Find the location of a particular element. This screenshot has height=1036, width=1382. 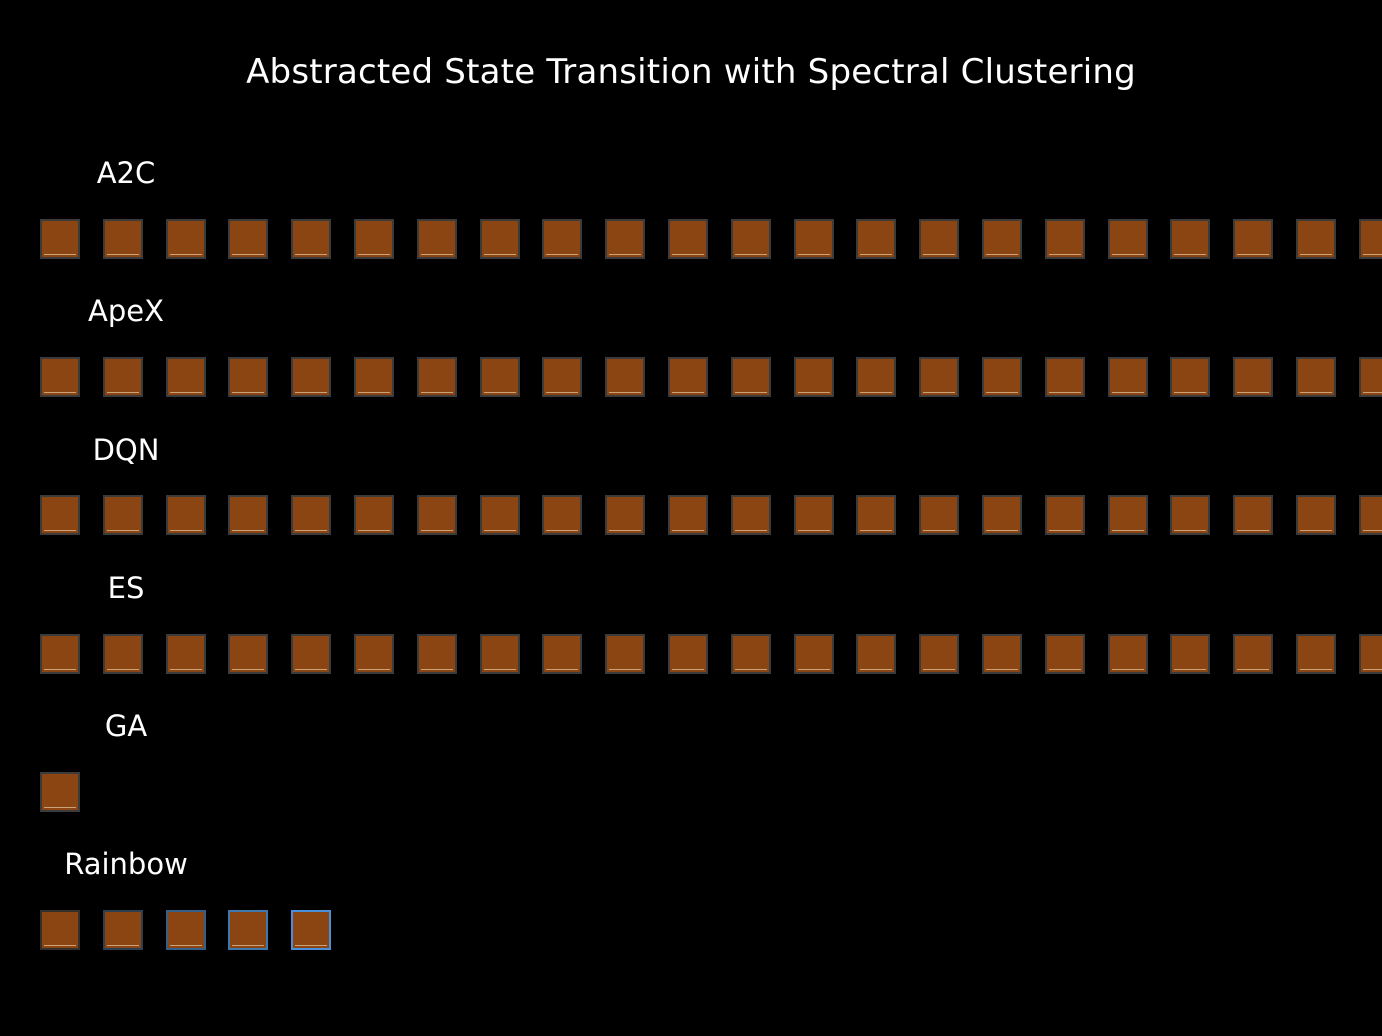

state-row-ga is located at coordinates (711, 795).